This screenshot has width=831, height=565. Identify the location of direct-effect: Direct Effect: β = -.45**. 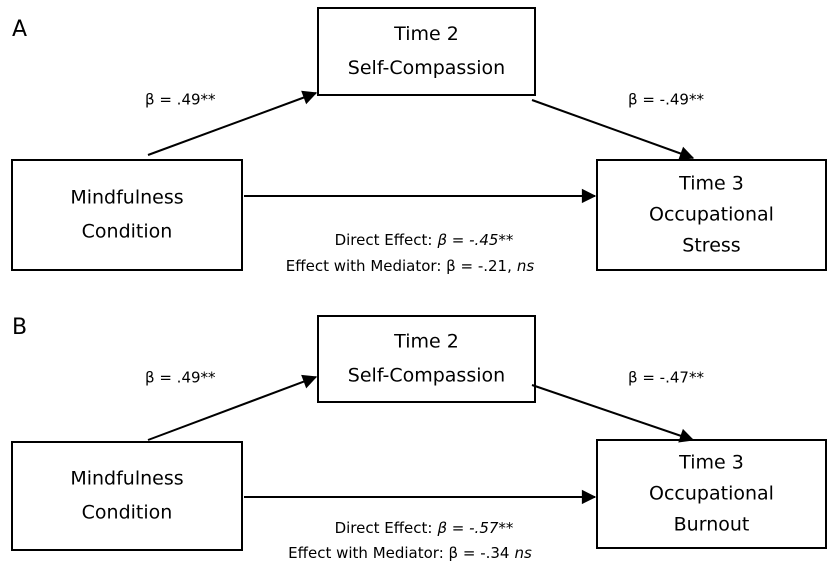
(424, 240).